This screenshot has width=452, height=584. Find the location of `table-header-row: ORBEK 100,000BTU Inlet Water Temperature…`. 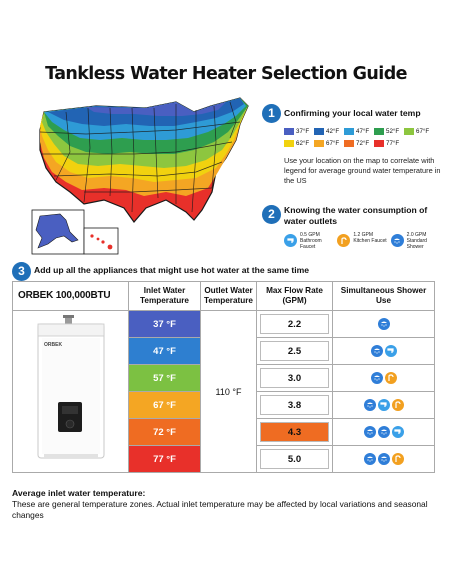

table-header-row: ORBEK 100,000BTU Inlet Water Temperature… is located at coordinates (223, 296).